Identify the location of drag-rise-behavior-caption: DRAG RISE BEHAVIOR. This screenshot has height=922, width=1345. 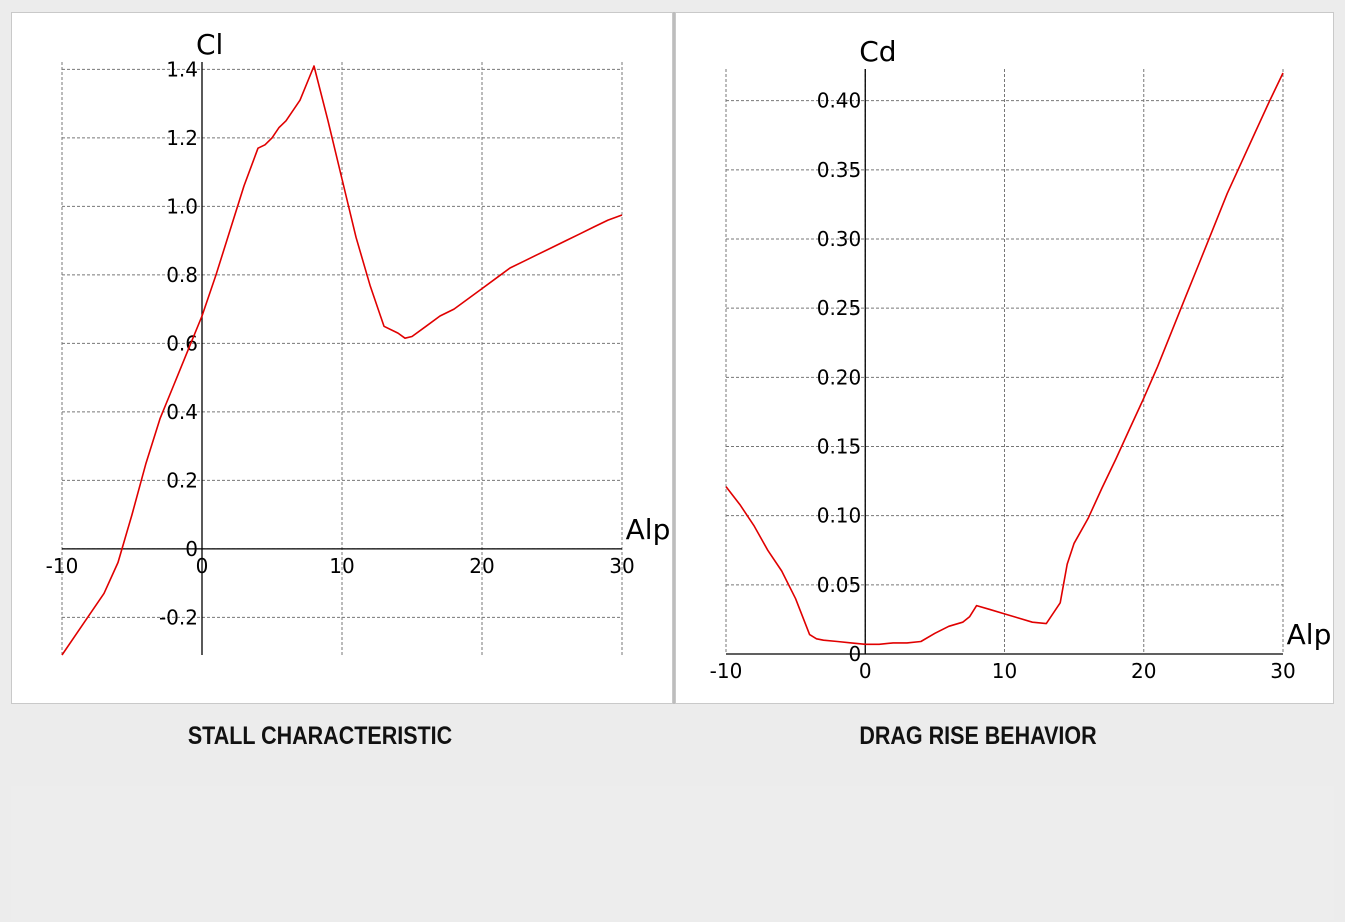
(978, 736).